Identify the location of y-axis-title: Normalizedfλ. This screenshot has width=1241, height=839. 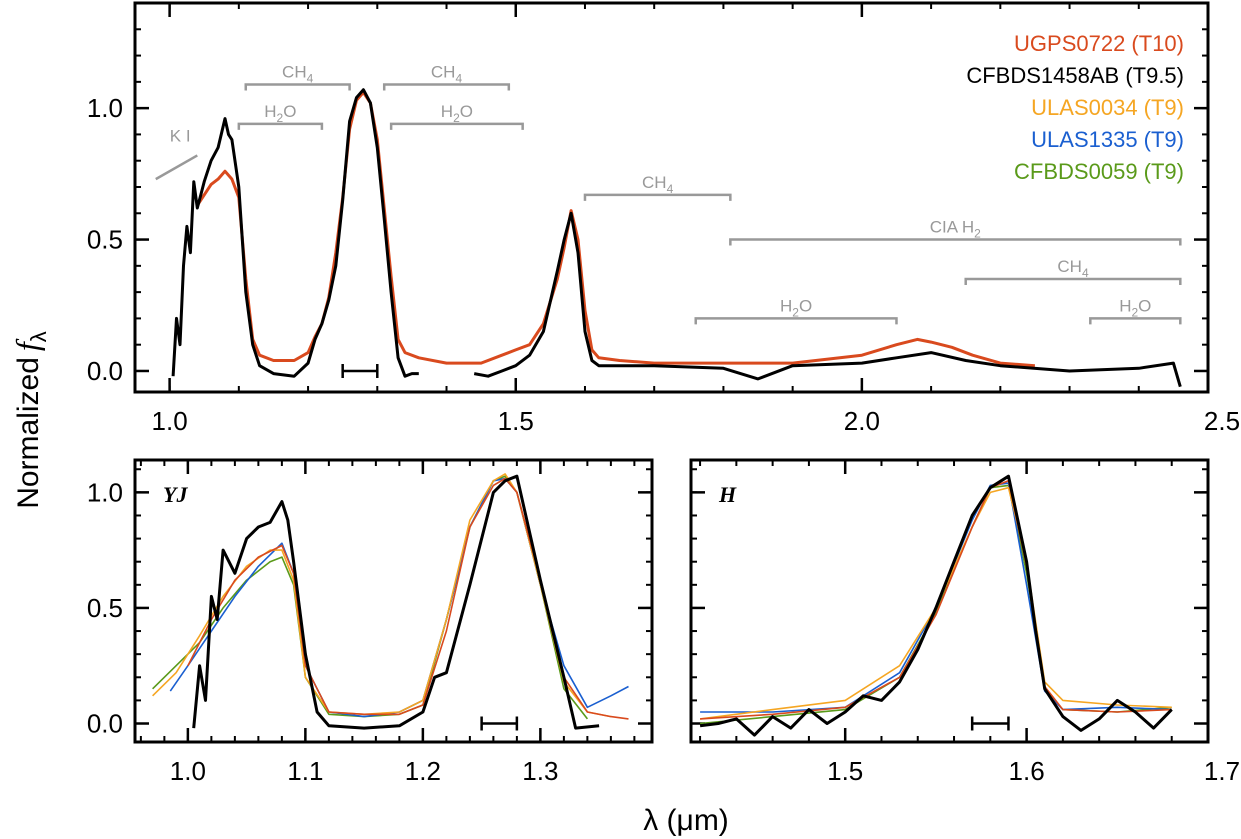
(30, 420).